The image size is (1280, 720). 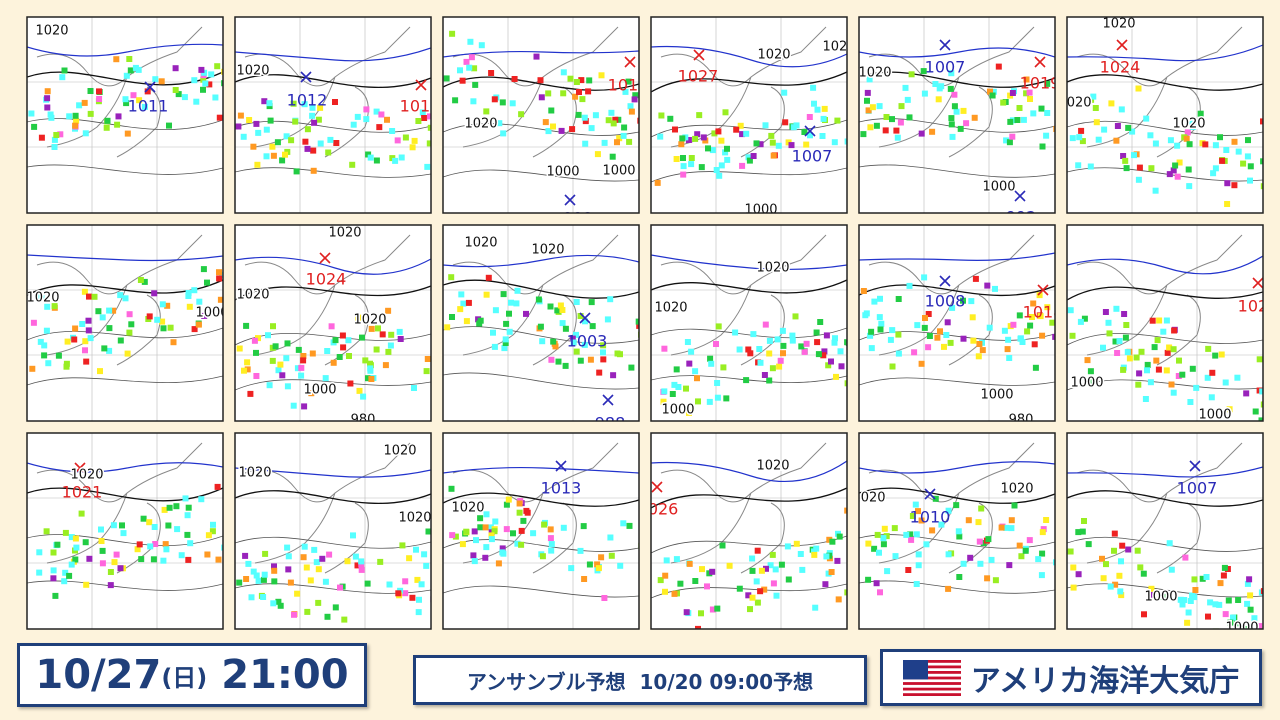 What do you see at coordinates (119, 300) in the screenshot?
I see `coastline` at bounding box center [119, 300].